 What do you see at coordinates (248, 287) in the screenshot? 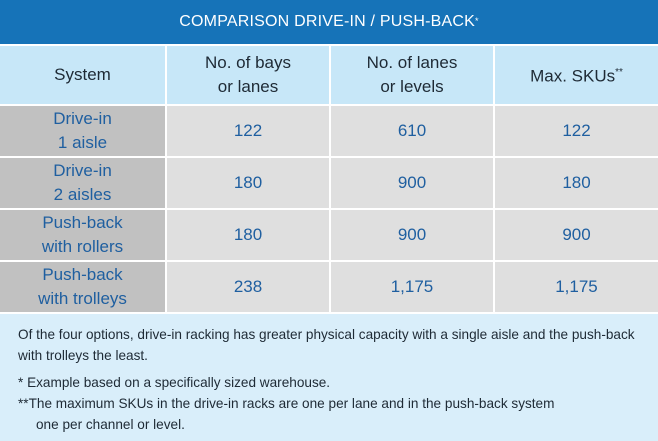
I see `bays-cell: 238` at bounding box center [248, 287].